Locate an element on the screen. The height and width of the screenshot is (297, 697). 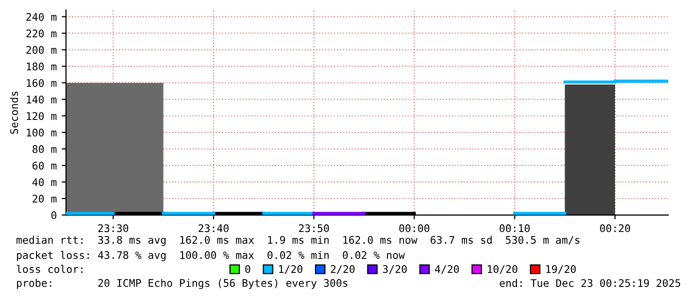
y-tick-label: 220 m is located at coordinates (41, 33).